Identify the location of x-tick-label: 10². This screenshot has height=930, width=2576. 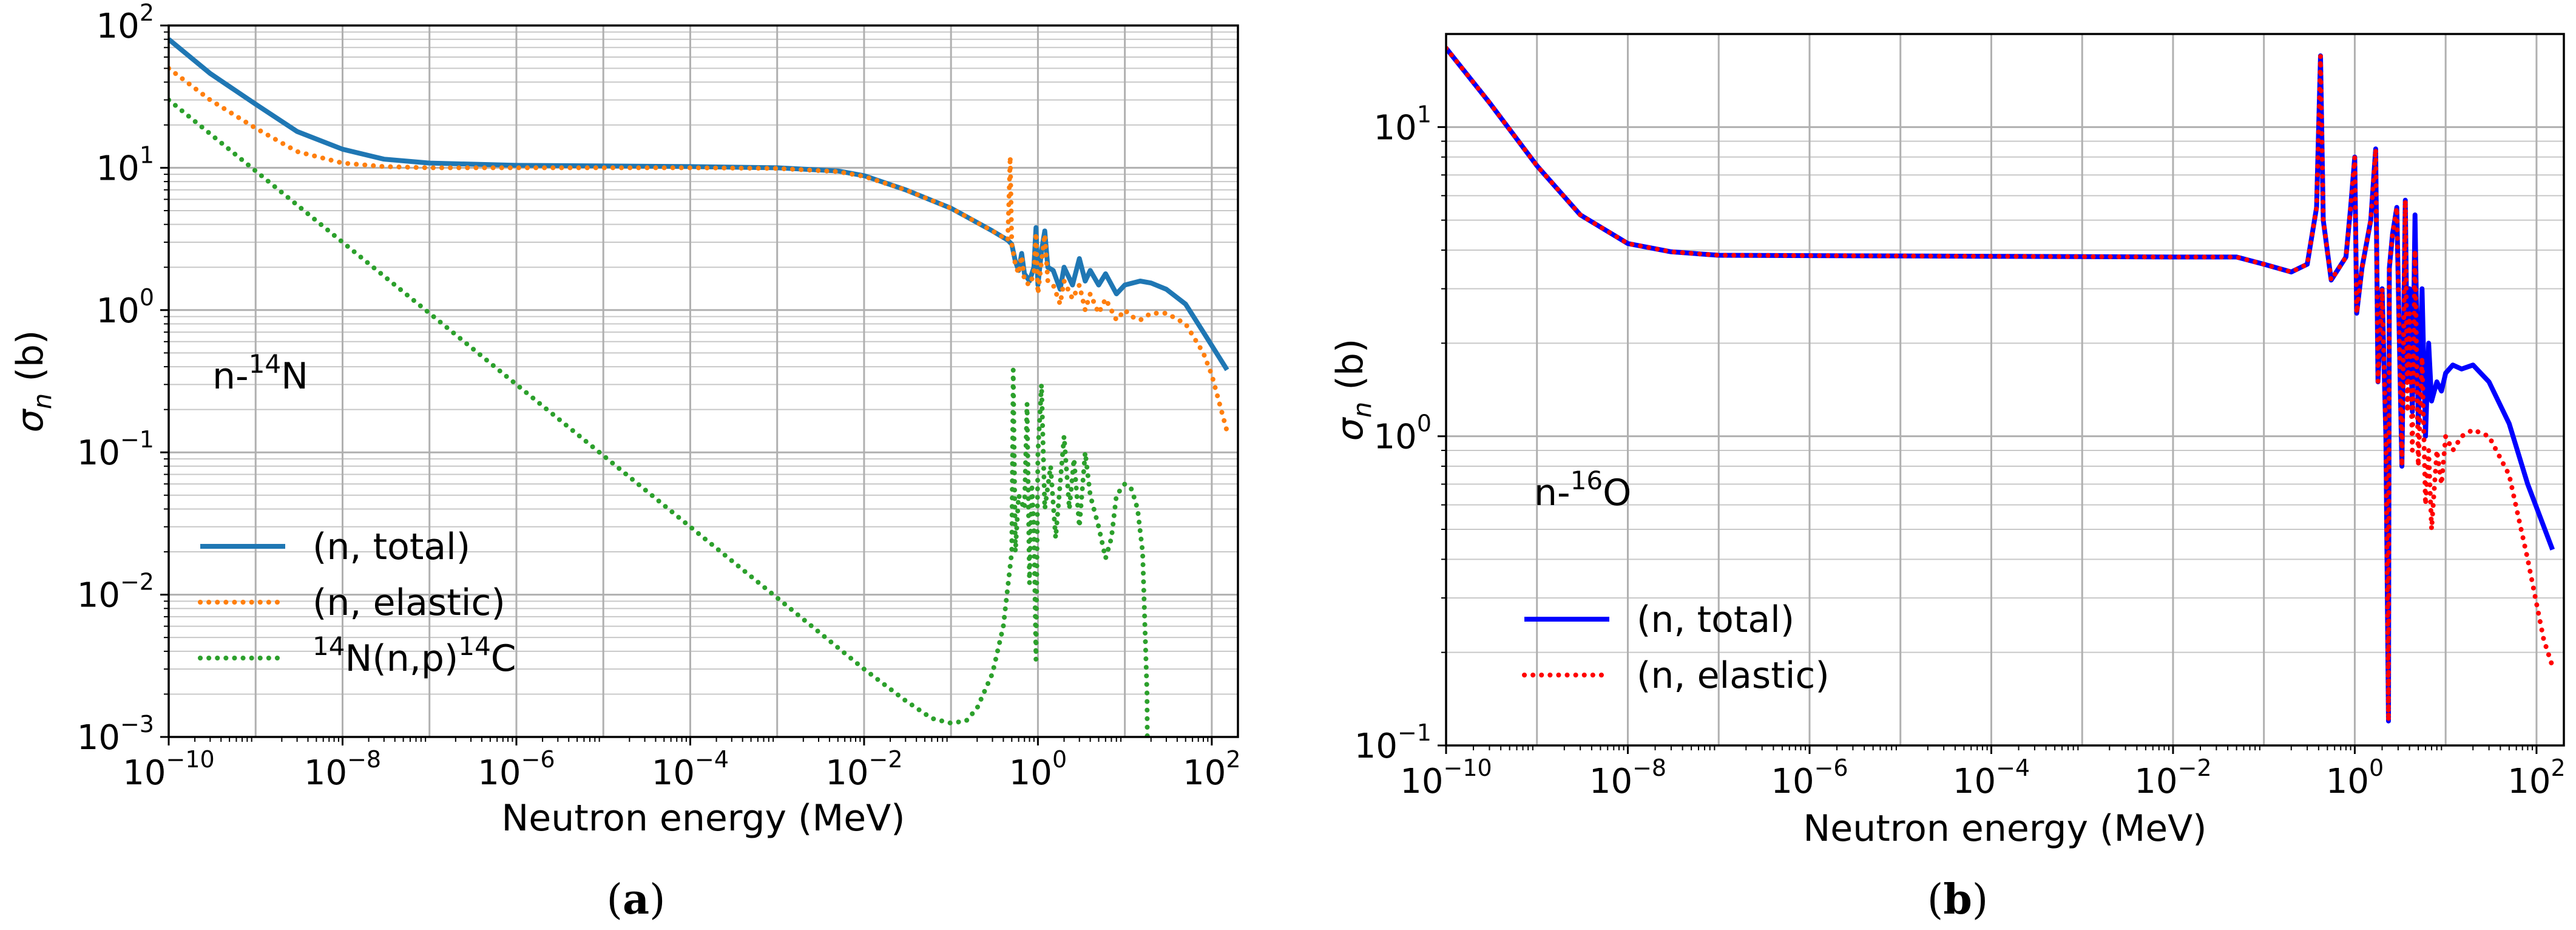
(1211, 769).